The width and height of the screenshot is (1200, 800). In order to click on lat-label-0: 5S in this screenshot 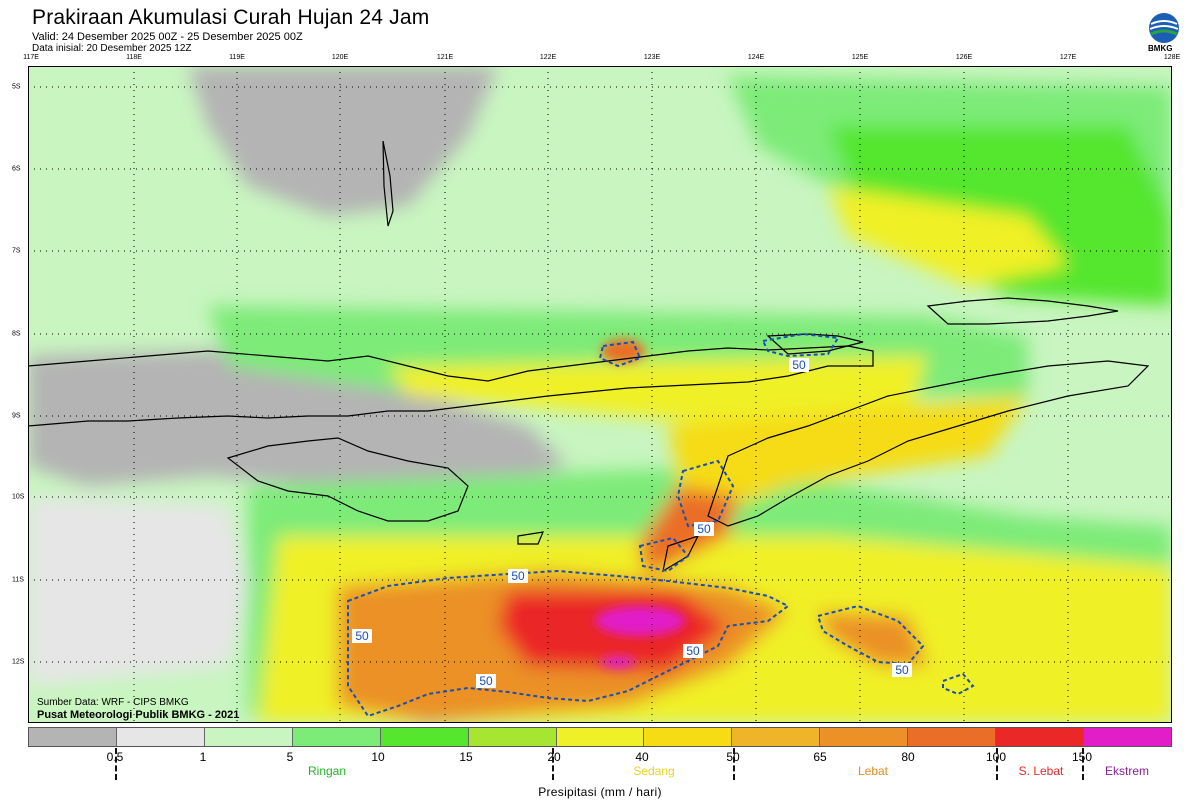, I will do `click(16, 87)`.